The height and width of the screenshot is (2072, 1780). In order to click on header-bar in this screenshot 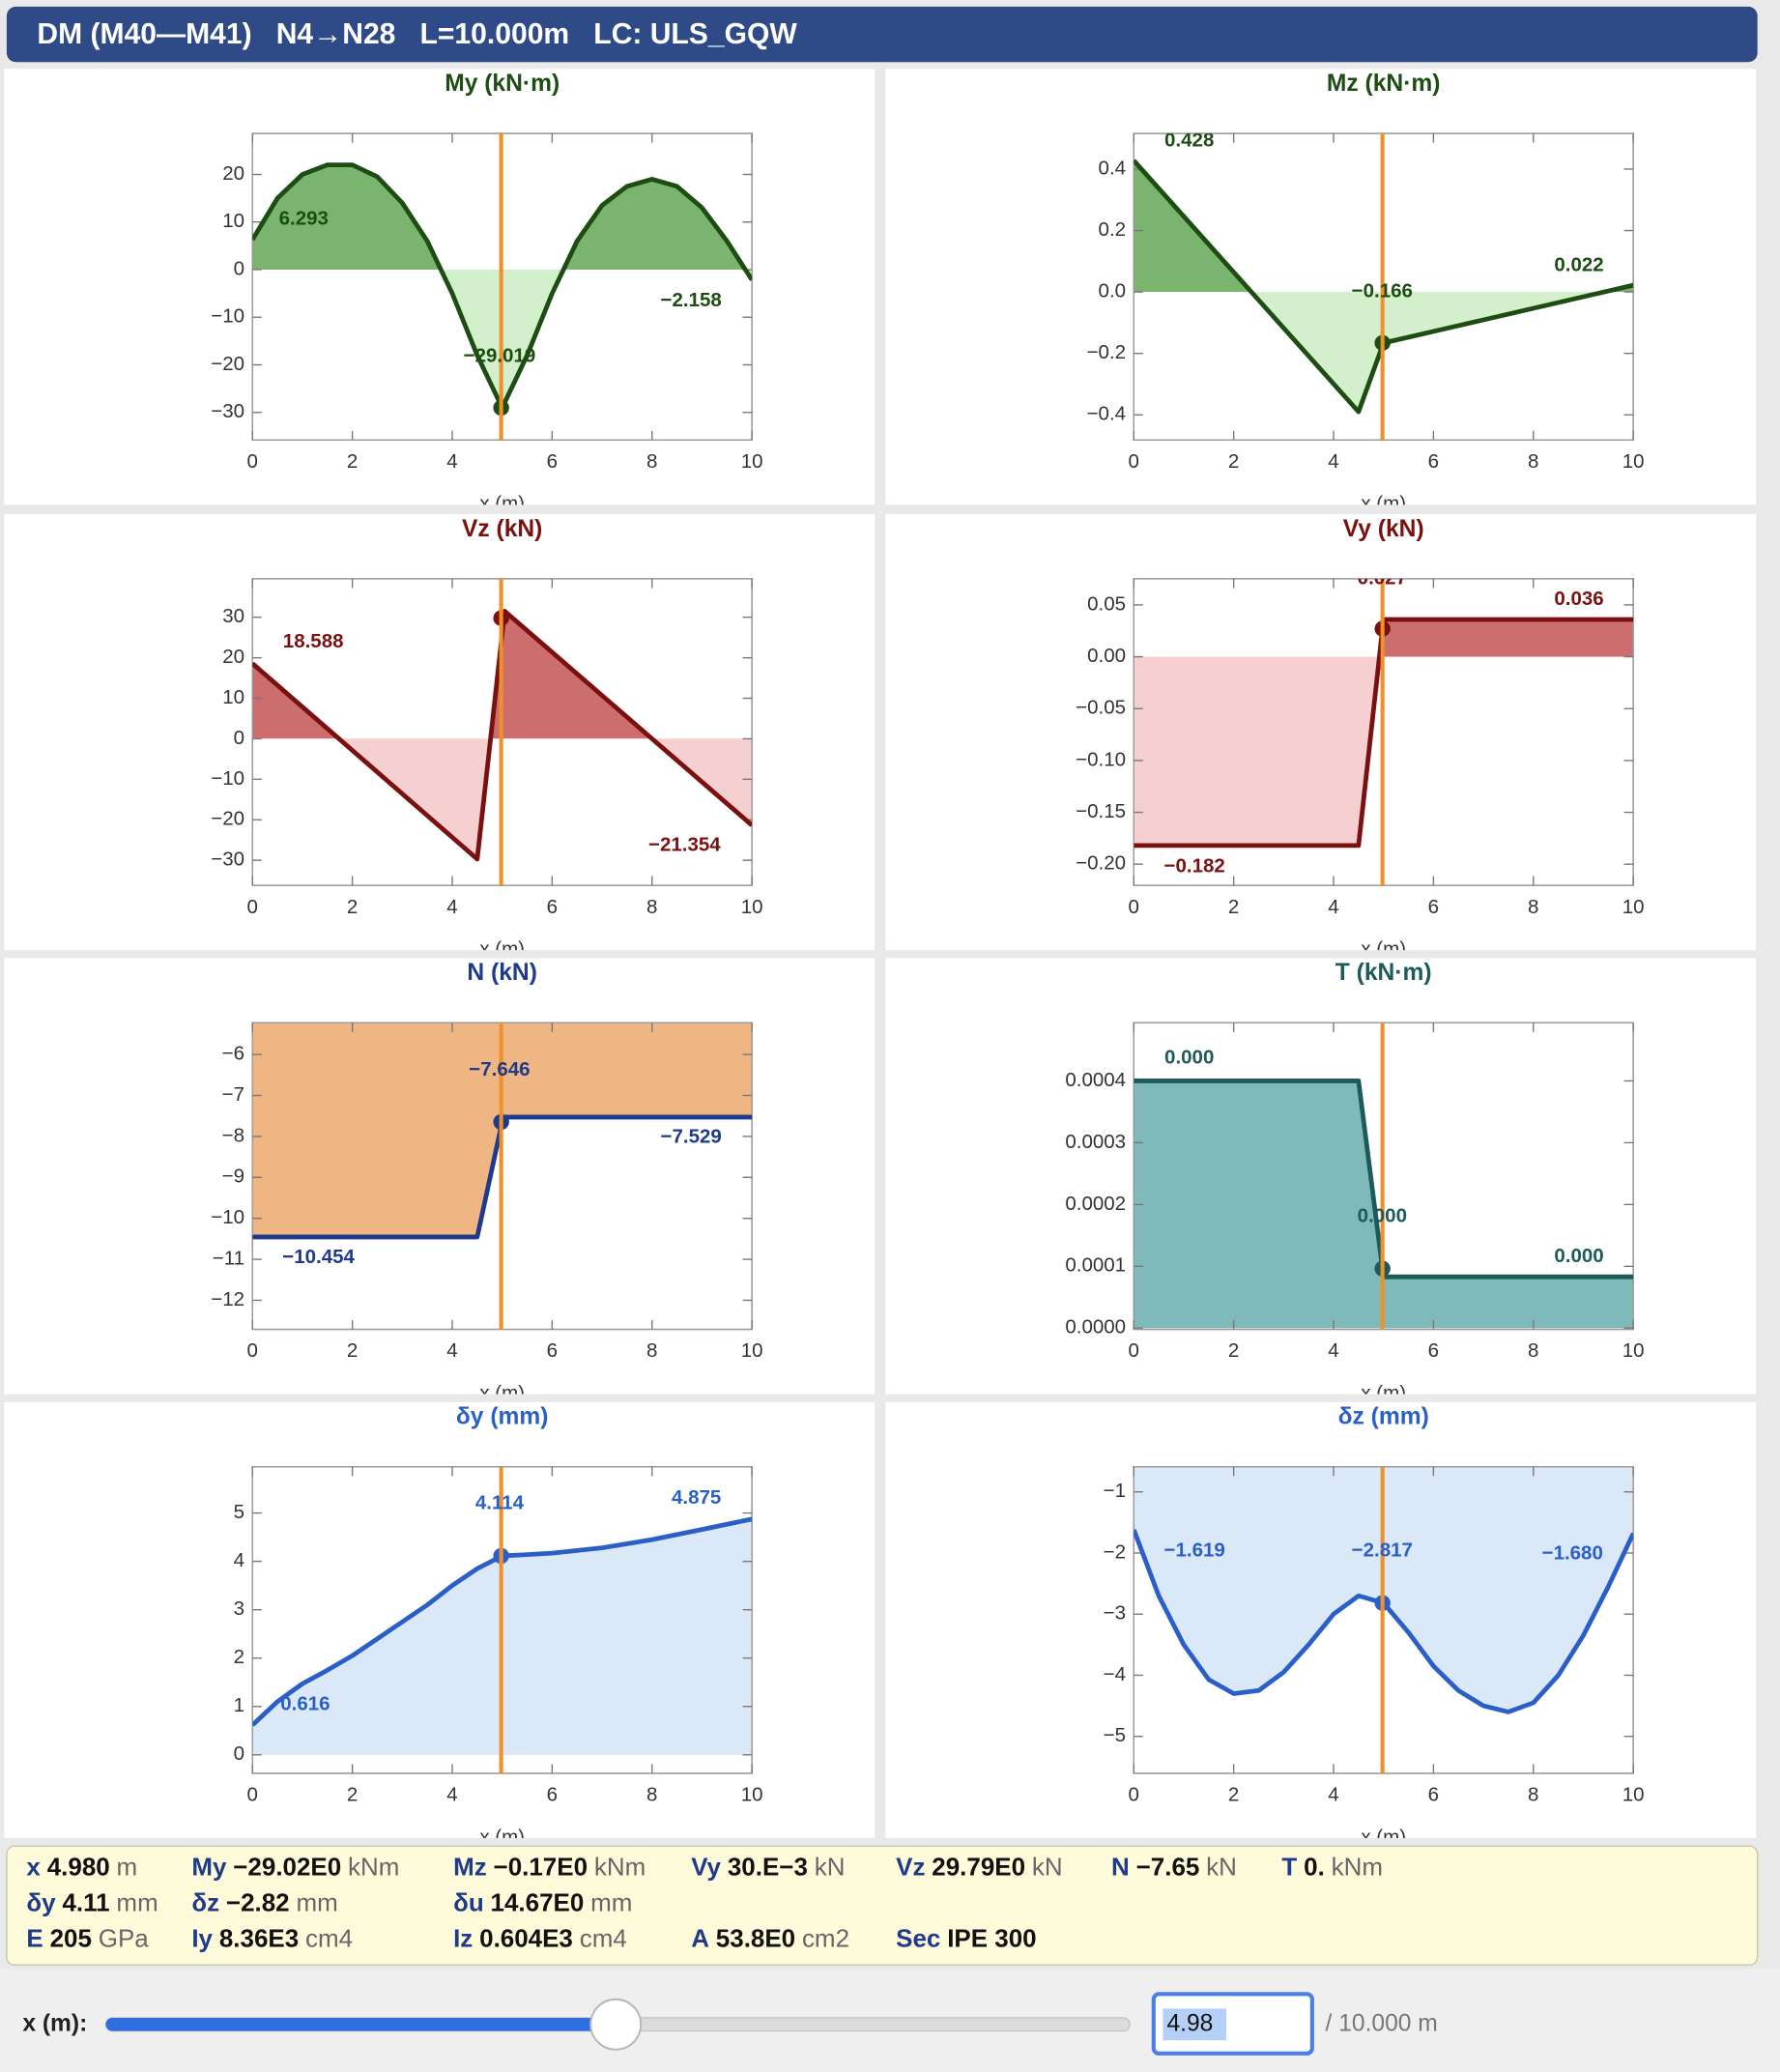, I will do `click(882, 34)`.